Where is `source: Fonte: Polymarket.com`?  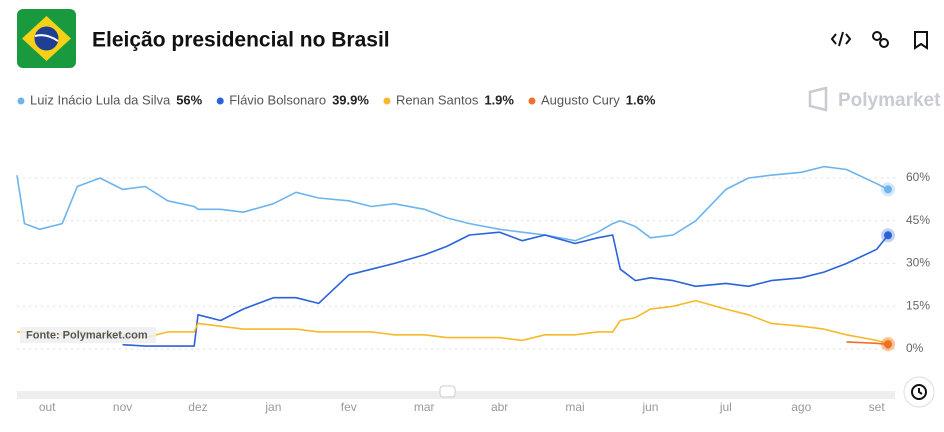
source: Fonte: Polymarket.com is located at coordinates (87, 335).